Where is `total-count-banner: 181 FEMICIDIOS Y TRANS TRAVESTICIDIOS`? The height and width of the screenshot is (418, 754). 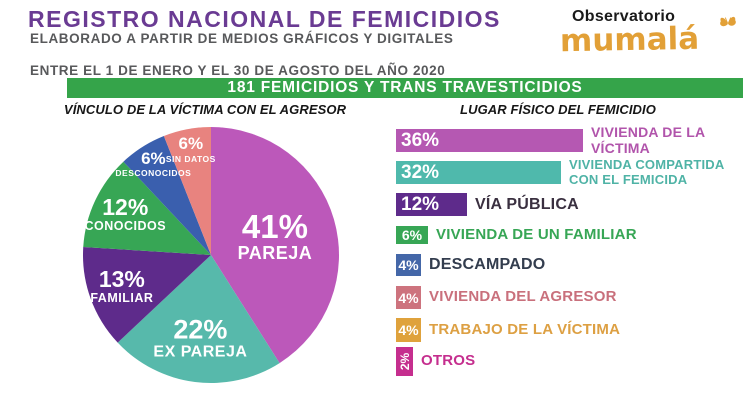 total-count-banner: 181 FEMICIDIOS Y TRANS TRAVESTICIDIOS is located at coordinates (405, 88).